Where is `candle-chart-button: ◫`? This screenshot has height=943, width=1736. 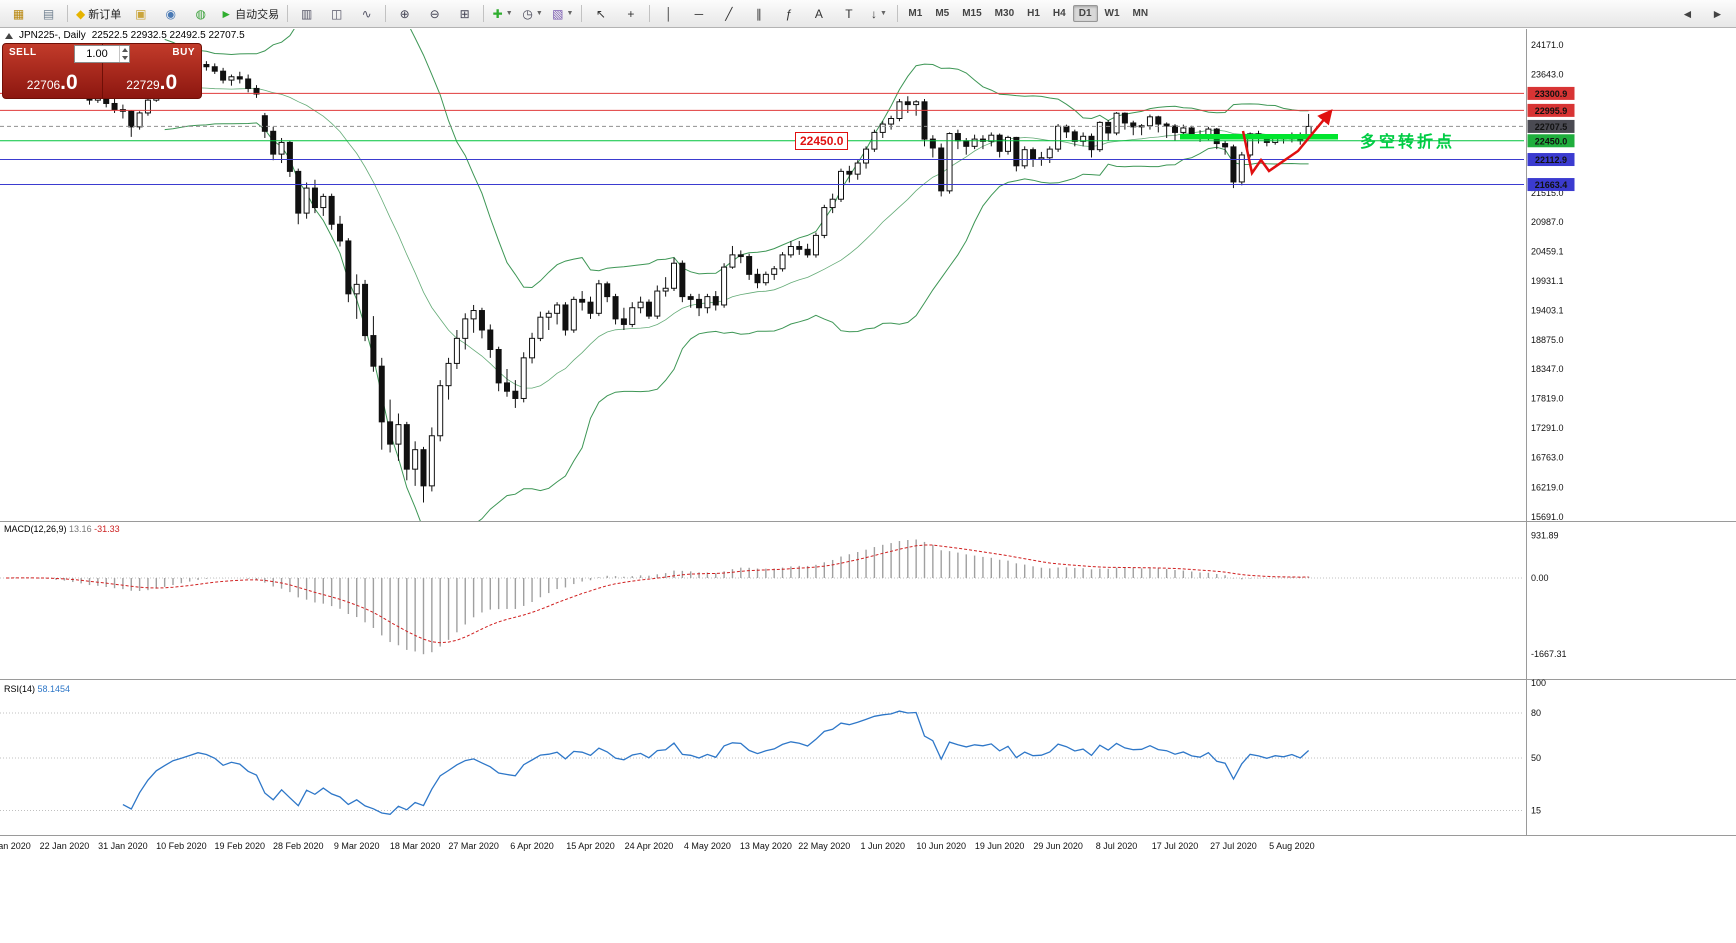
candle-chart-button: ◫ is located at coordinates (336, 13).